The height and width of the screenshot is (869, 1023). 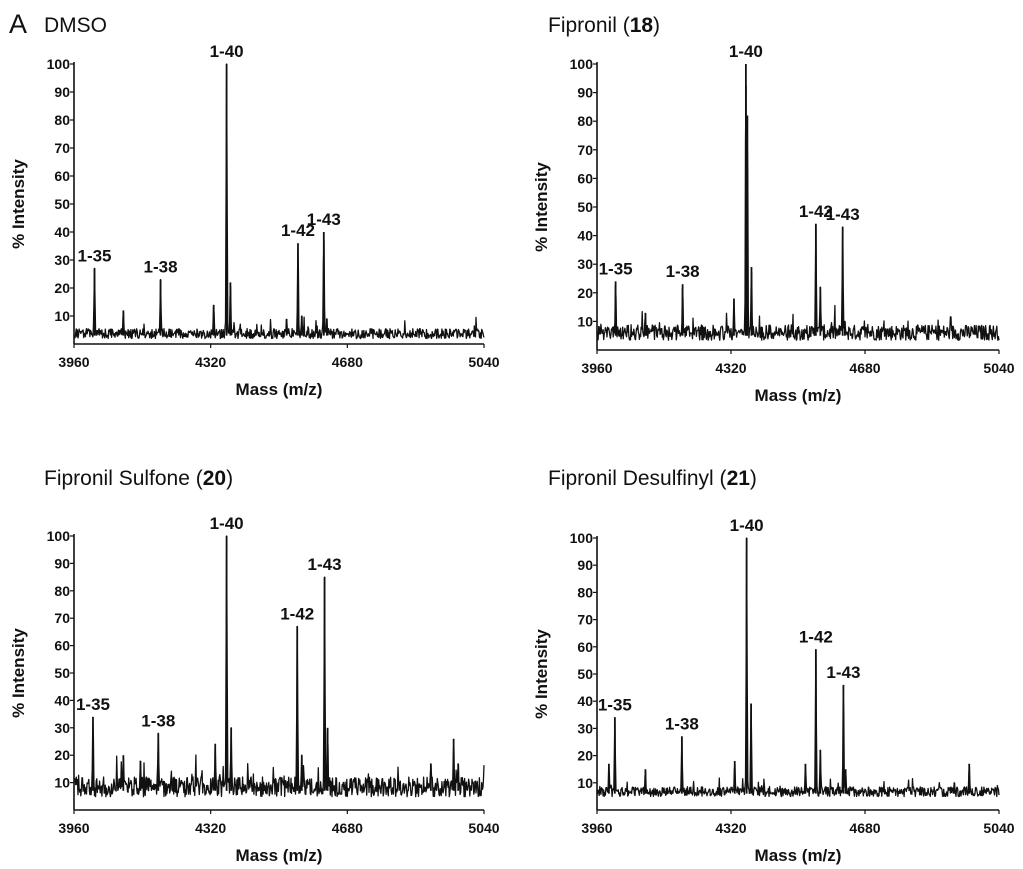 What do you see at coordinates (18, 24) in the screenshot?
I see `panel-letter: A` at bounding box center [18, 24].